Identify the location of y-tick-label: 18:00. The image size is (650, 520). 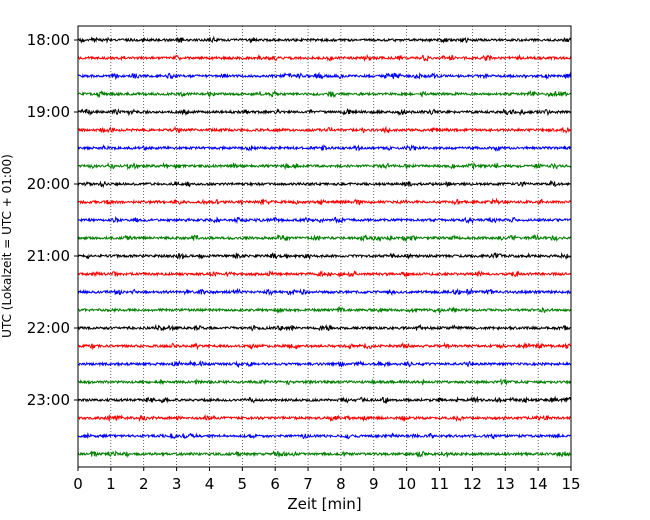
(48, 40).